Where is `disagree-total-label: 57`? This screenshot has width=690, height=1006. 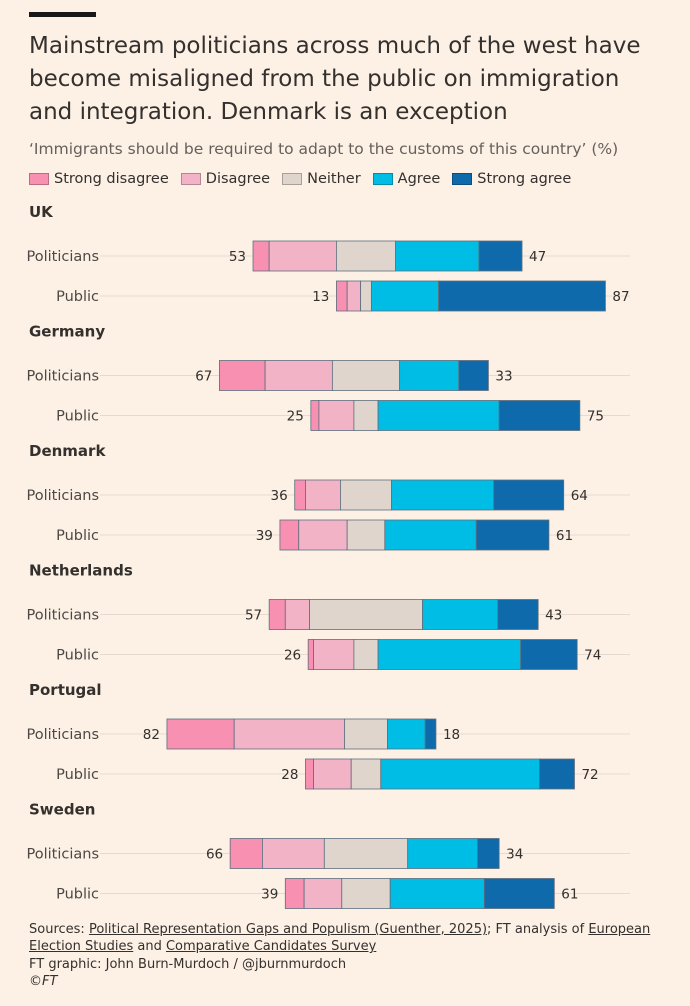
disagree-total-label: 57 is located at coordinates (253, 616).